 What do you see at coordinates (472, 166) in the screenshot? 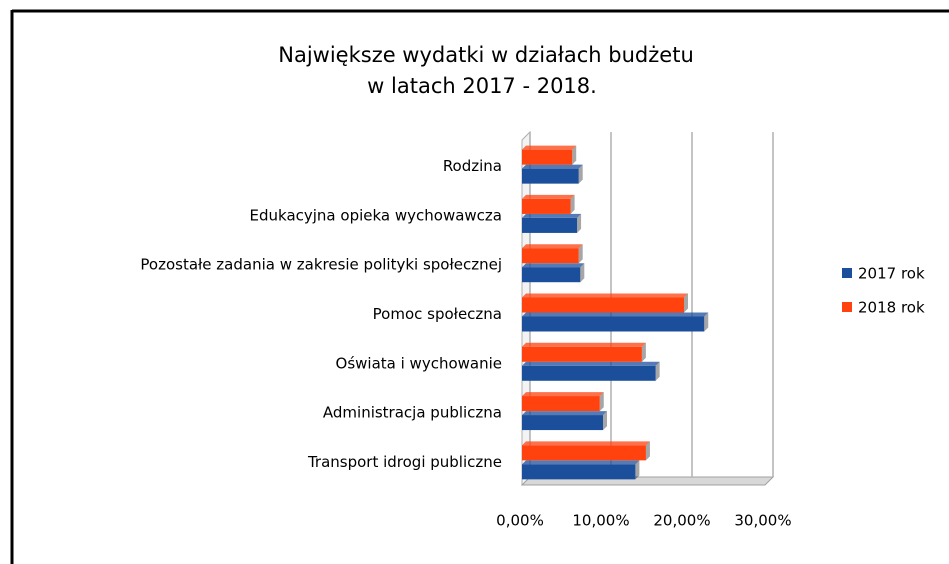
I see `y-tick-label: Rodzina` at bounding box center [472, 166].